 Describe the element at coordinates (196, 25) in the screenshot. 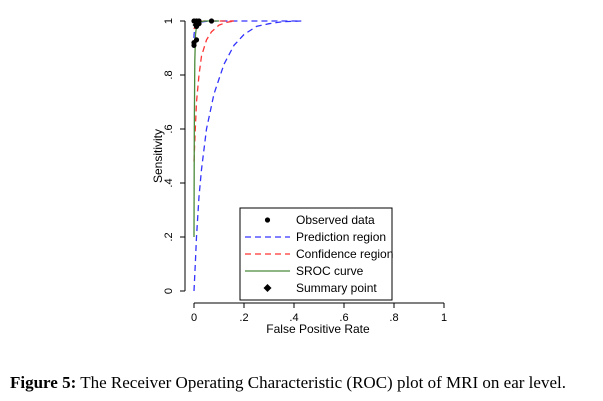

I see `summary-point-marker` at that location.